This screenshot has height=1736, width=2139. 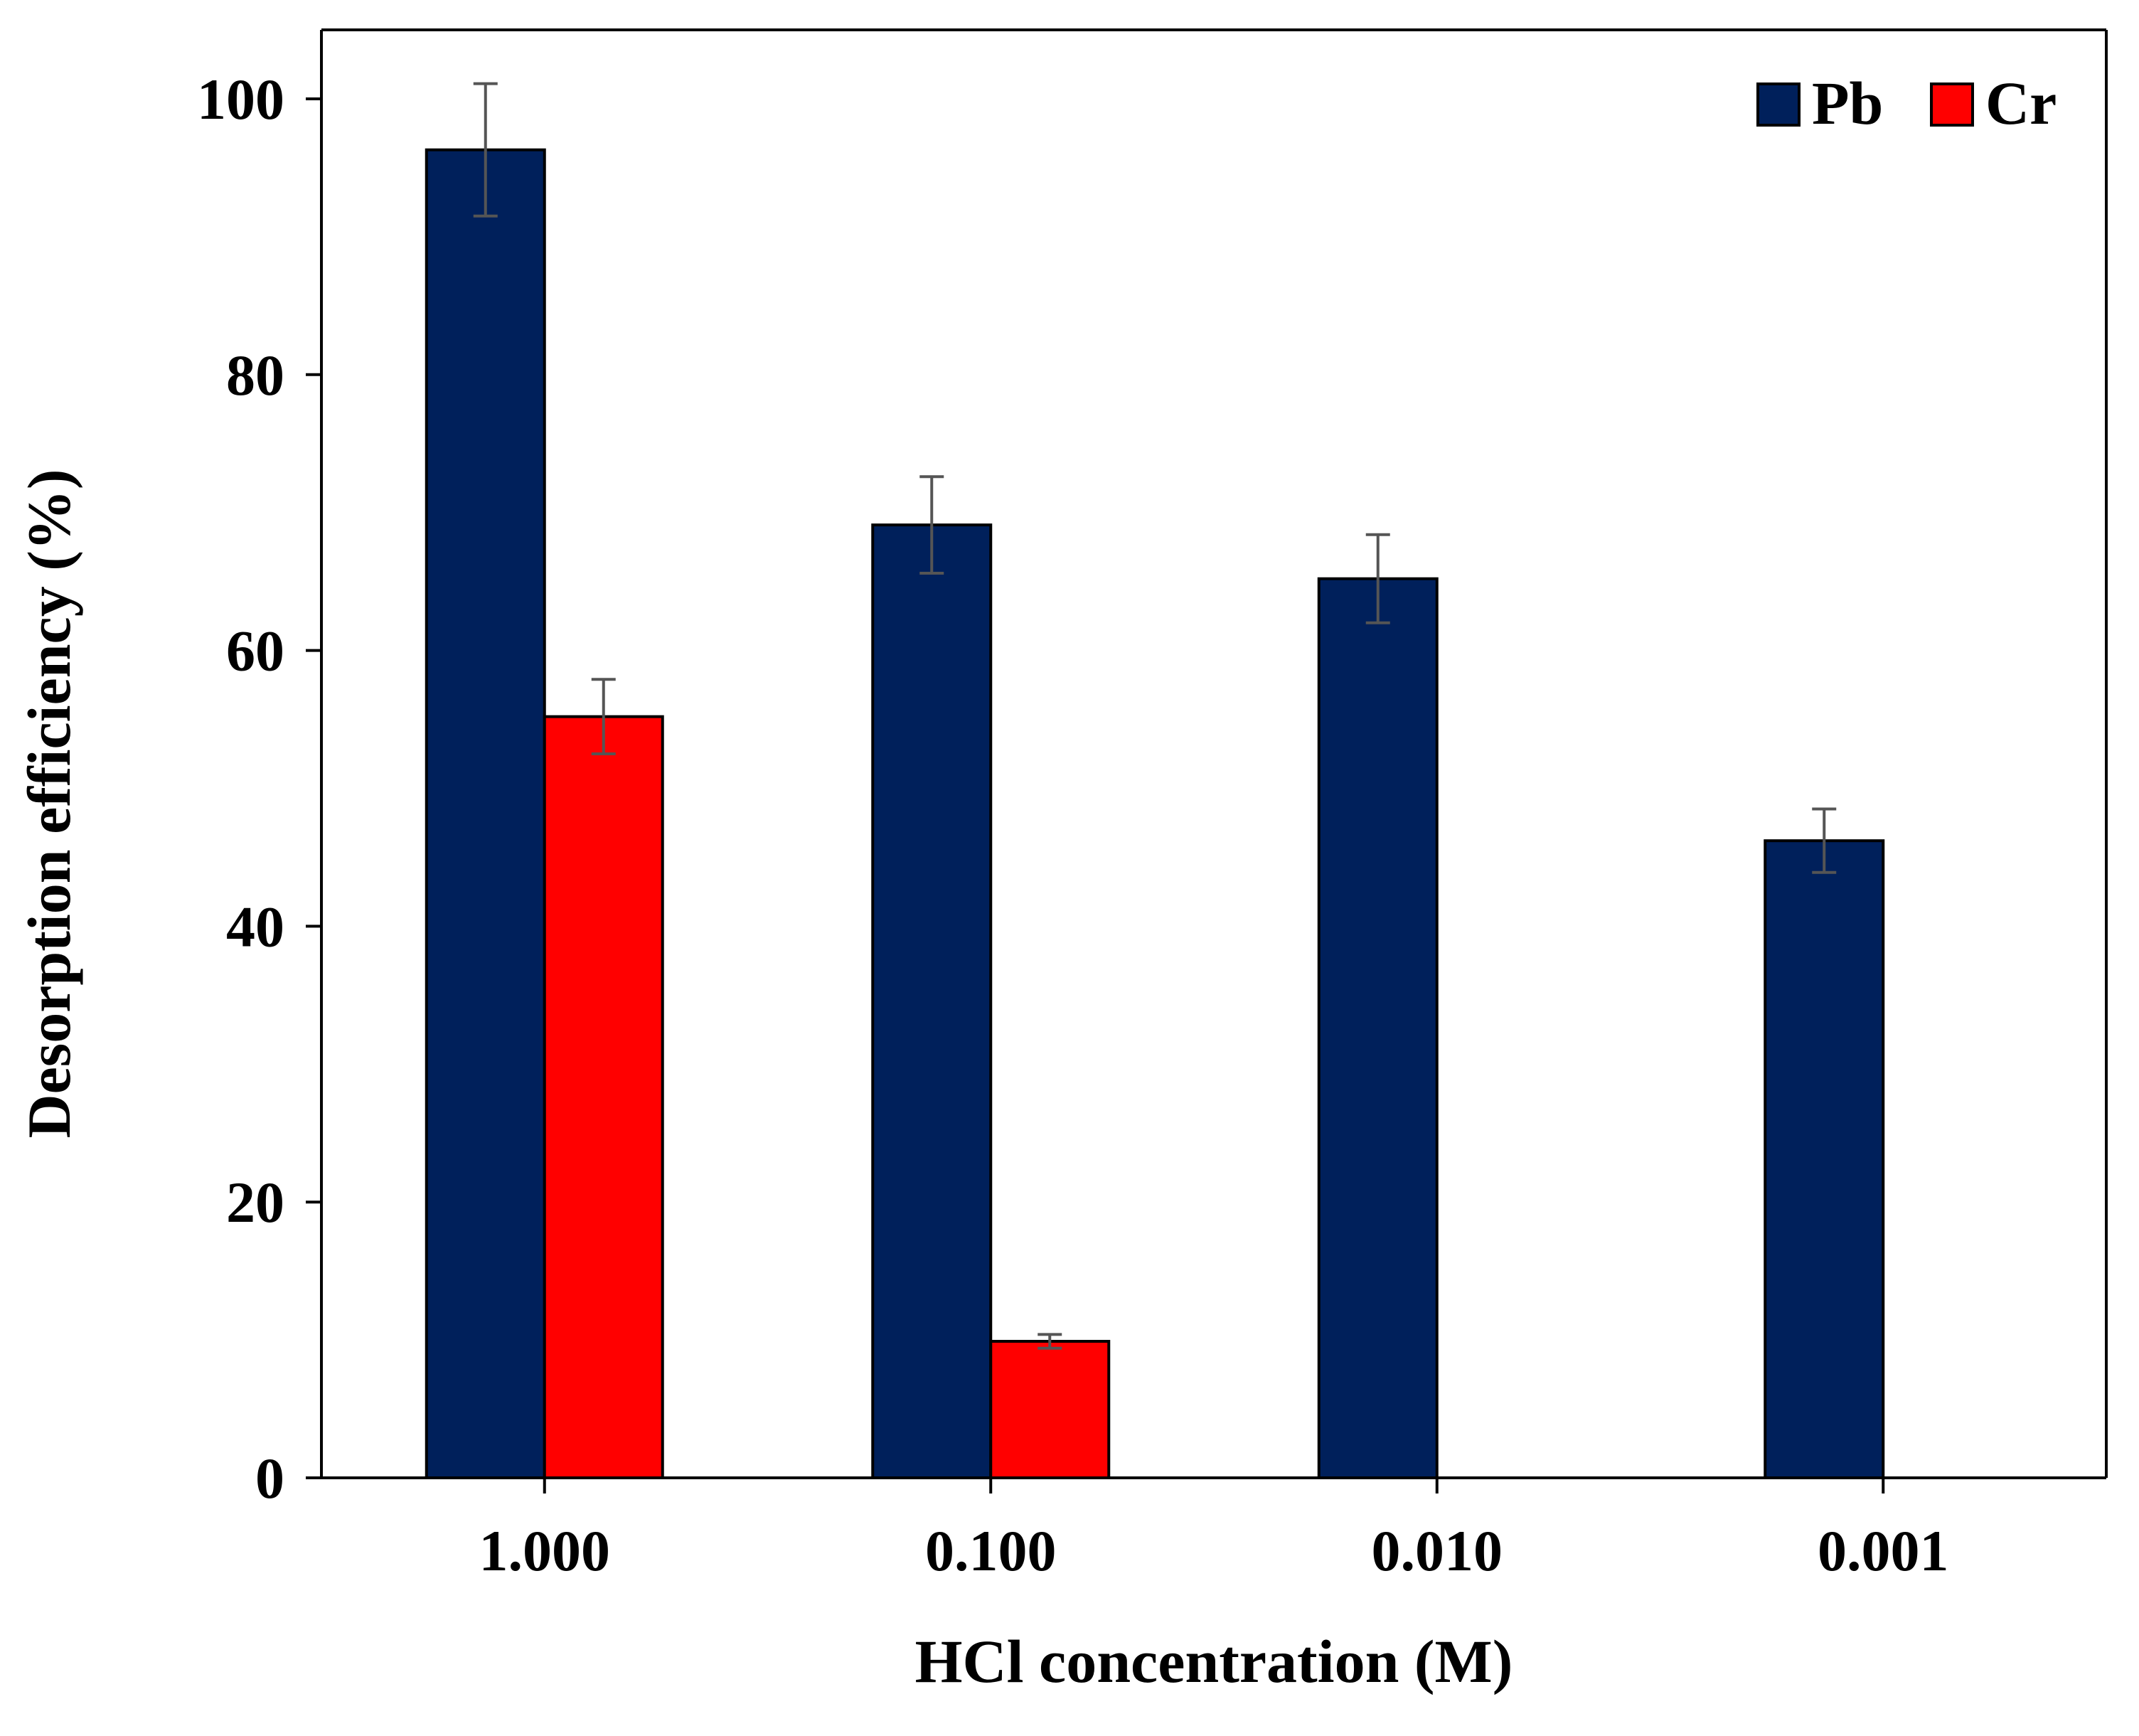 What do you see at coordinates (1377, 578) in the screenshot?
I see `error-bar-pb-0.010` at bounding box center [1377, 578].